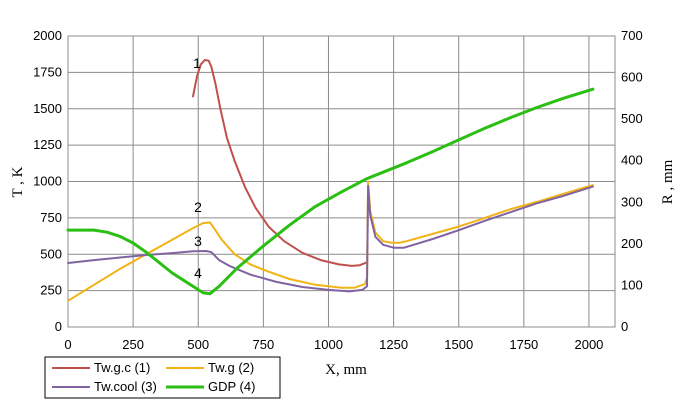 The image size is (684, 408). I want to click on y-tick-label: 500, so click(51, 253).